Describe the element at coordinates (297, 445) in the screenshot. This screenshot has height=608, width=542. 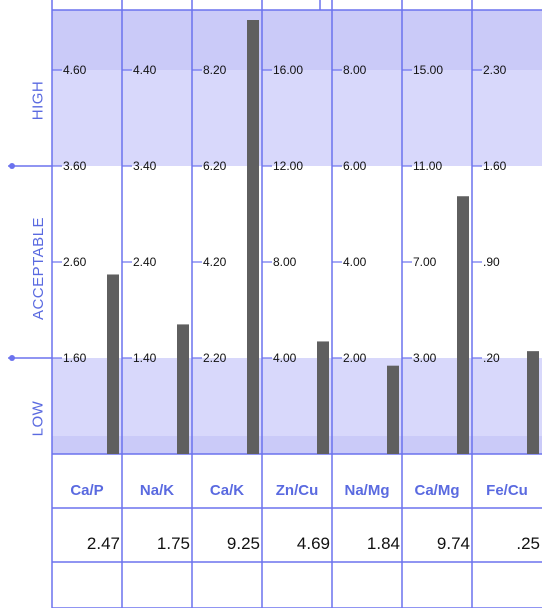
I see `zone-low-lower-band` at that location.